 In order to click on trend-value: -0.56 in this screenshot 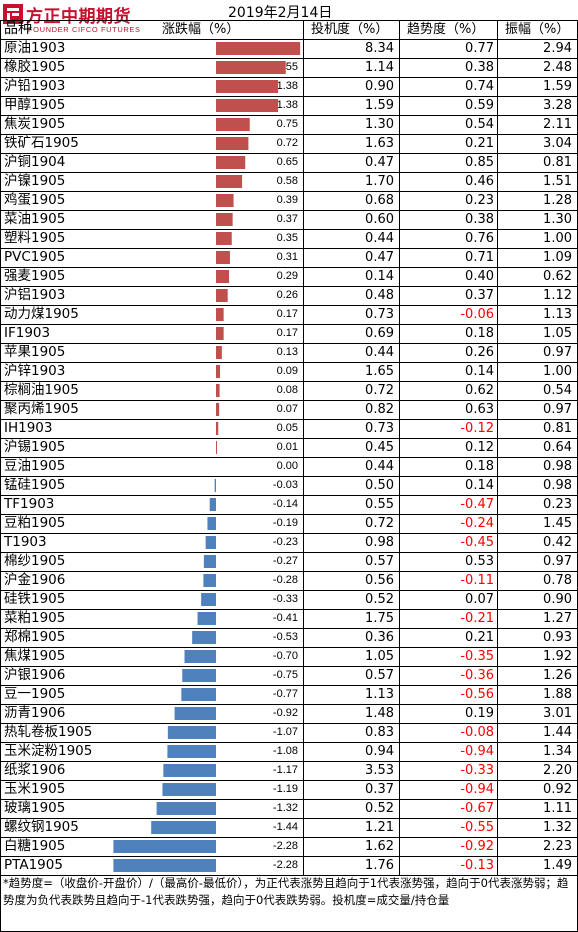, I will do `click(477, 694)`.